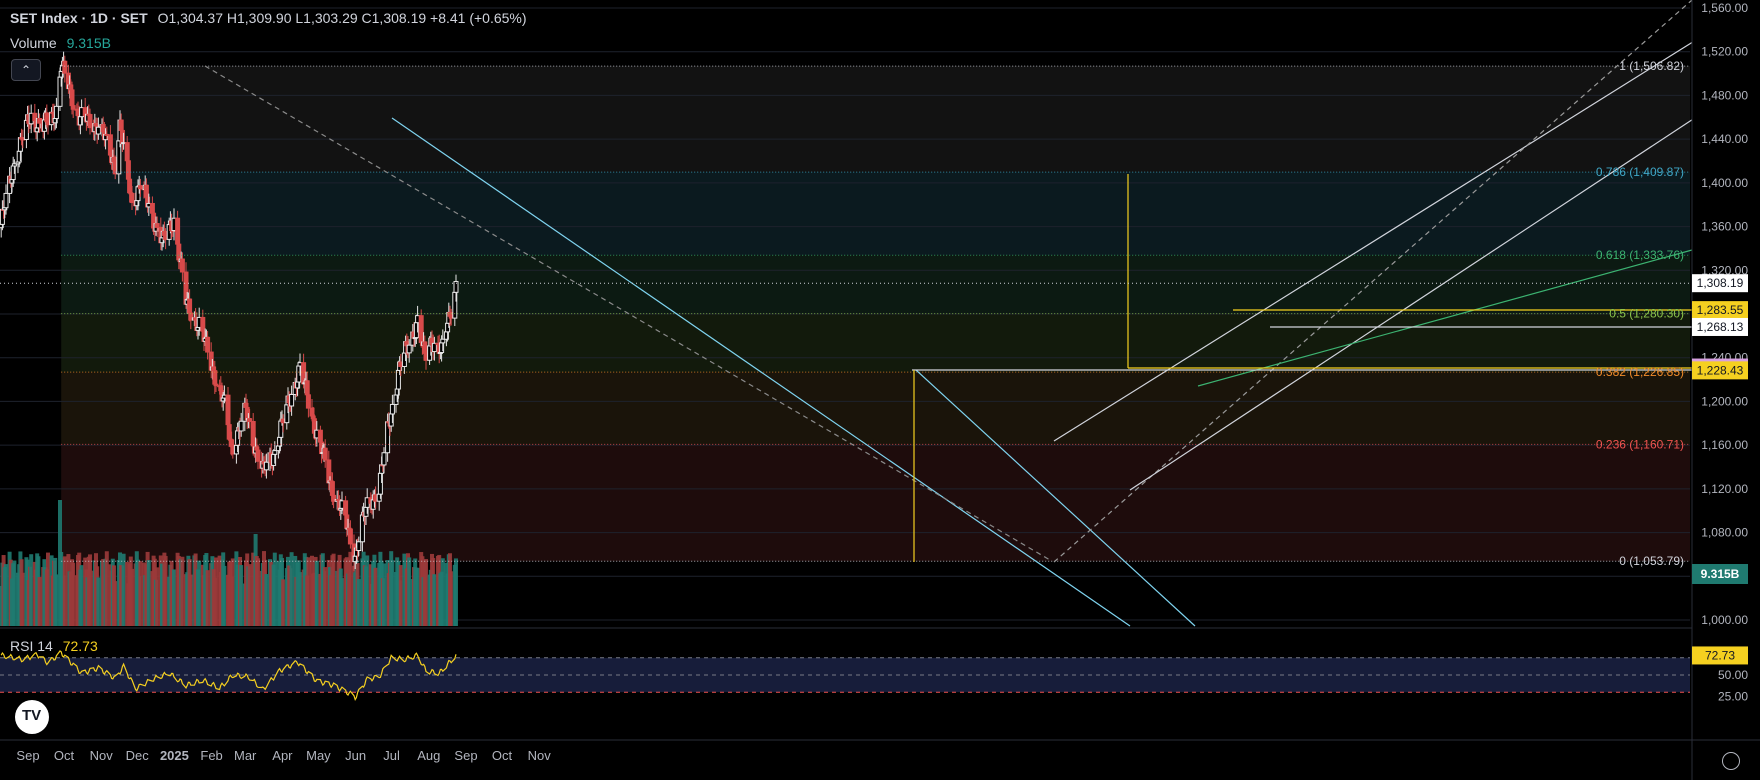 This screenshot has height=780, width=1760. I want to click on time-tick-label: Jul, so click(391, 755).